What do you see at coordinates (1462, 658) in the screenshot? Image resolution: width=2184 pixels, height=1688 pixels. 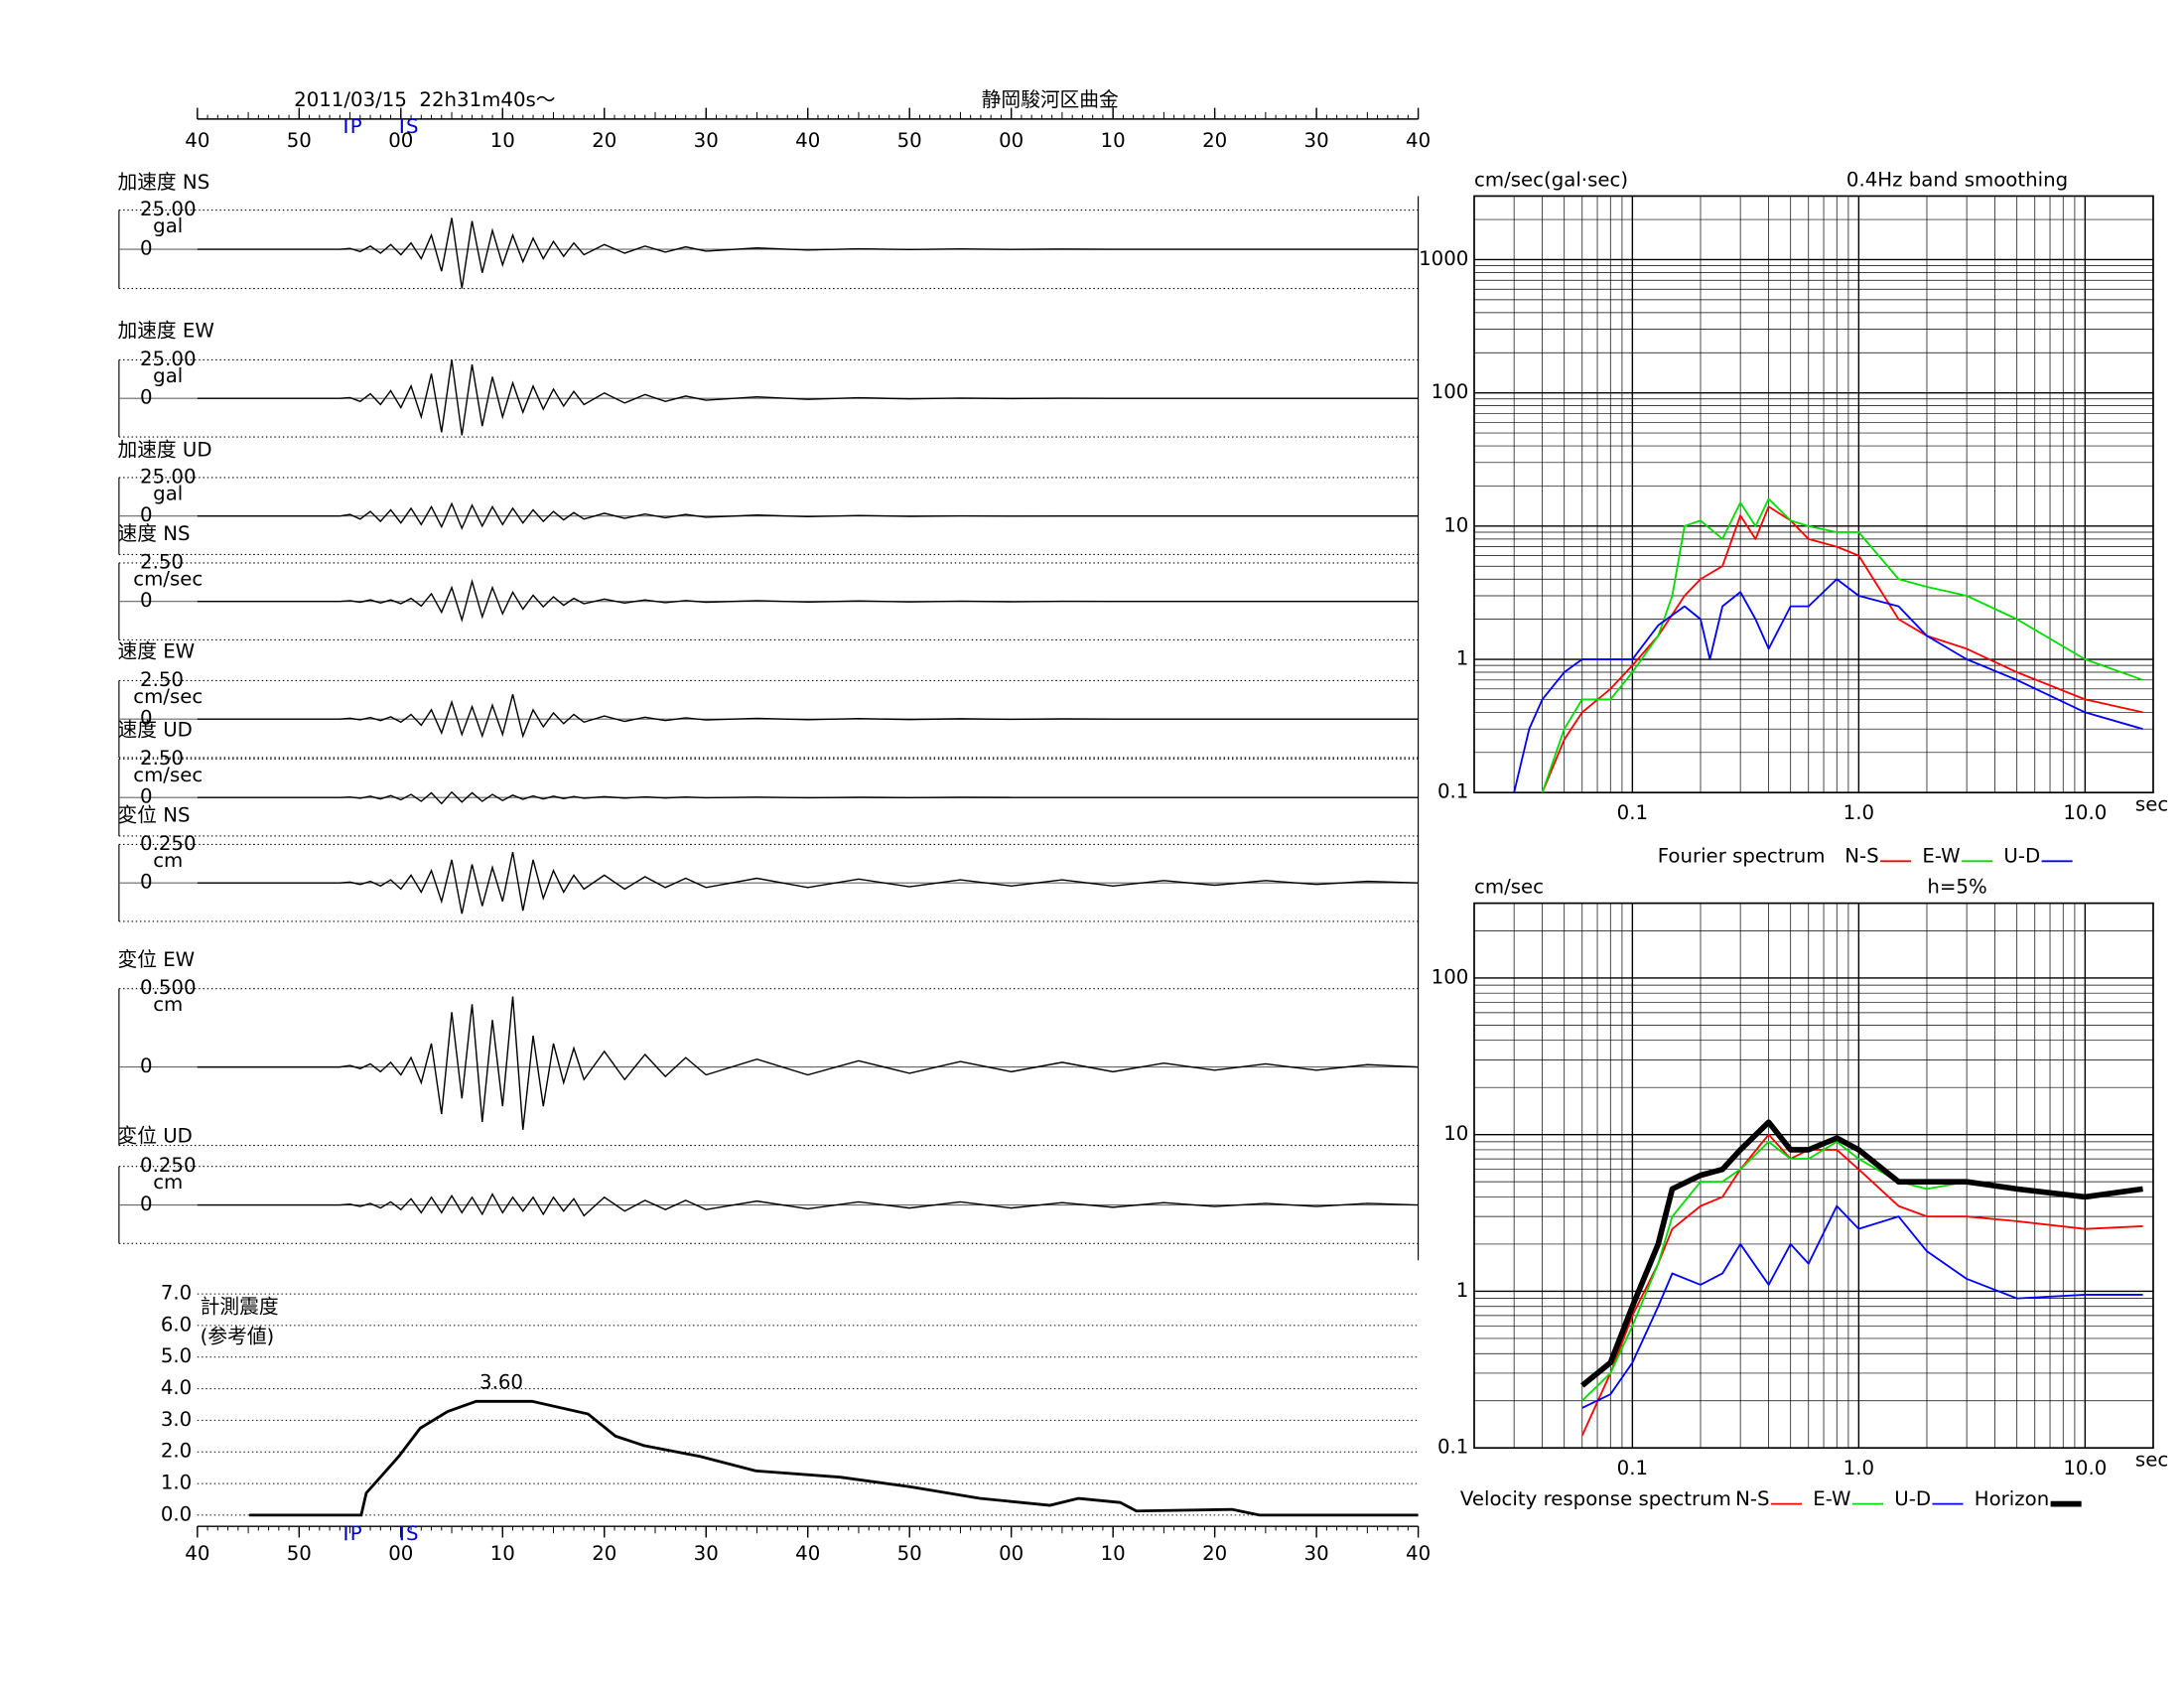 I see `y-tick-label: 1` at bounding box center [1462, 658].